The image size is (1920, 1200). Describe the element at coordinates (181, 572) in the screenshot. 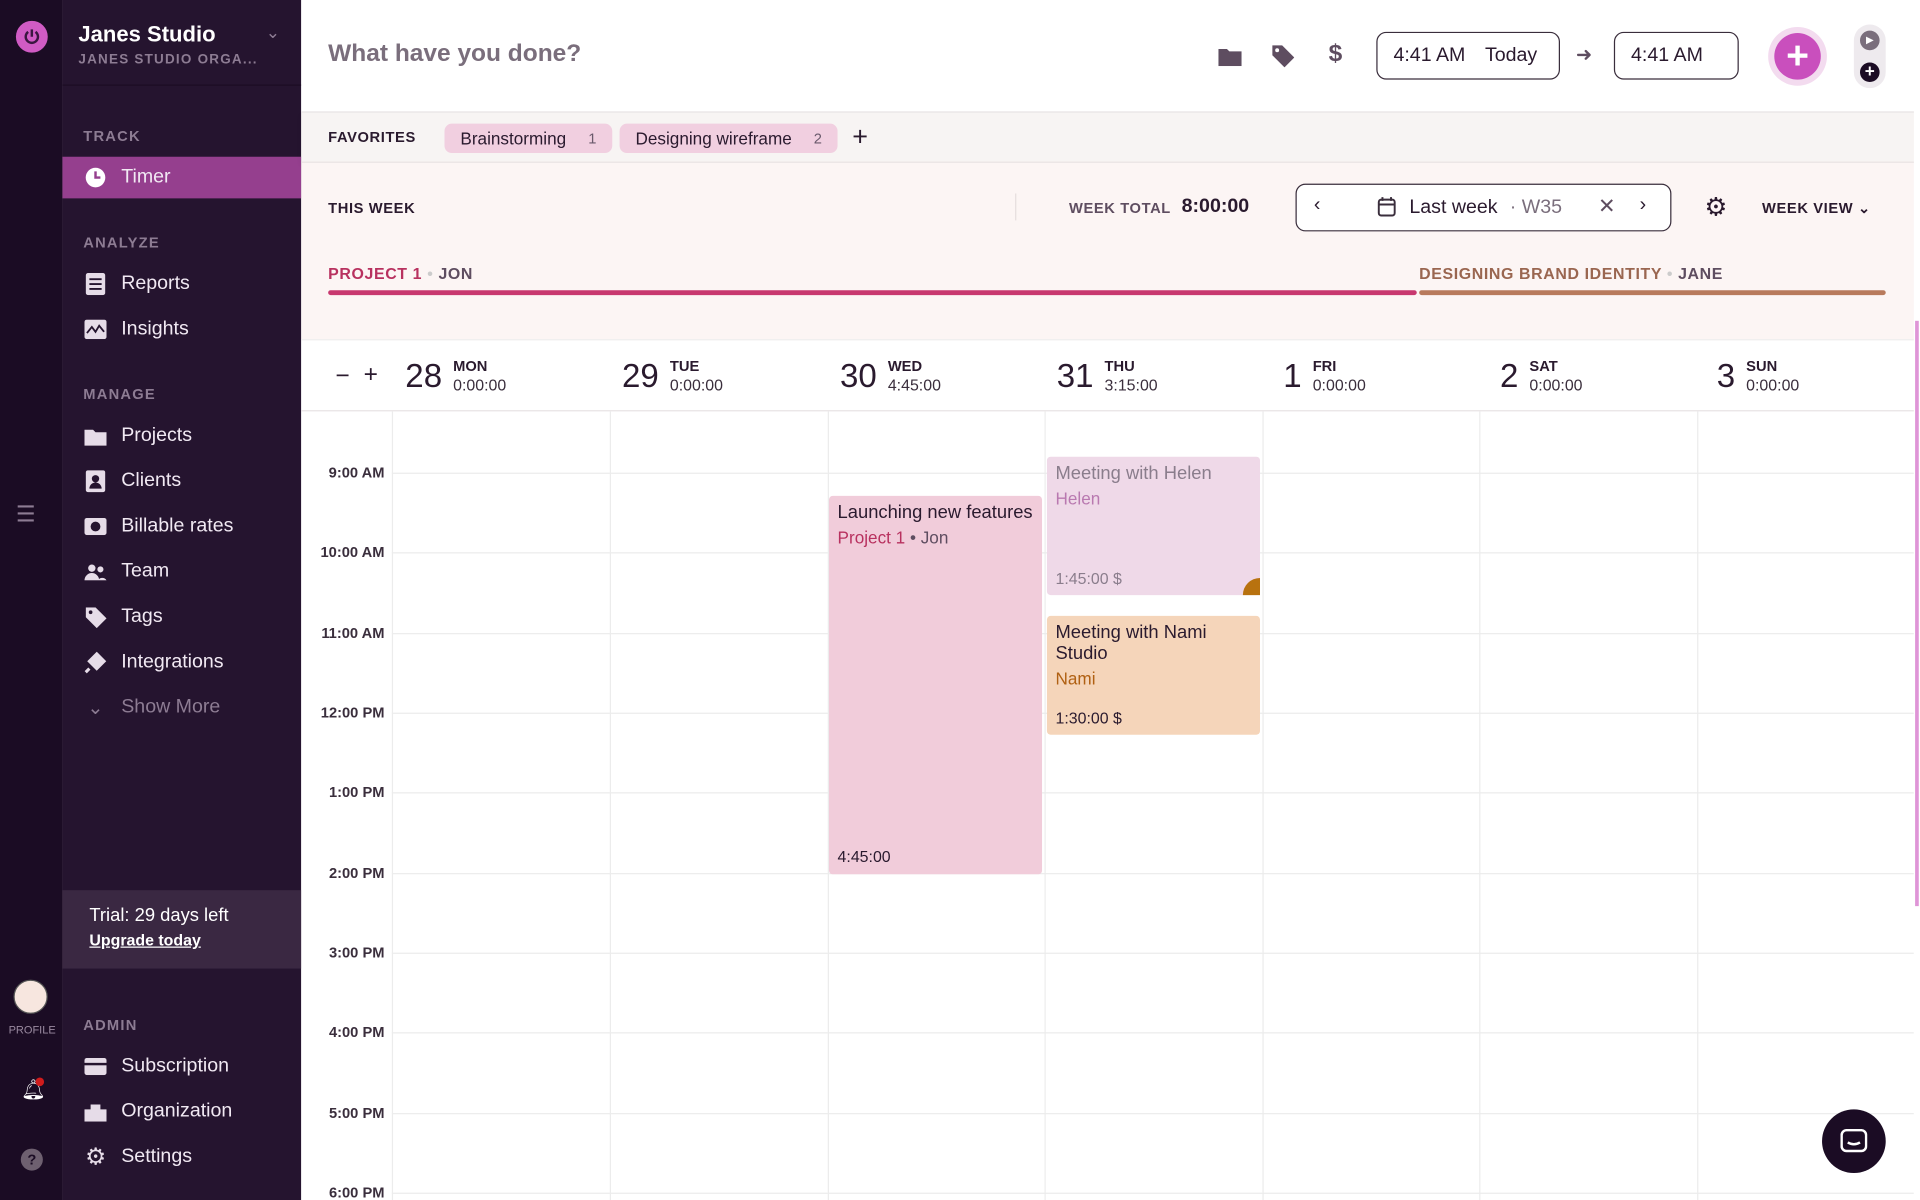

I see `sidebar-item-team: Team` at that location.